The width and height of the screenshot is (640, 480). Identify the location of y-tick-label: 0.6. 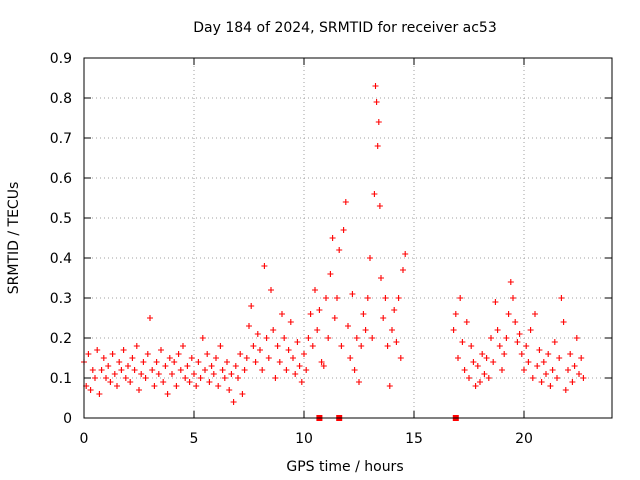
(61, 179).